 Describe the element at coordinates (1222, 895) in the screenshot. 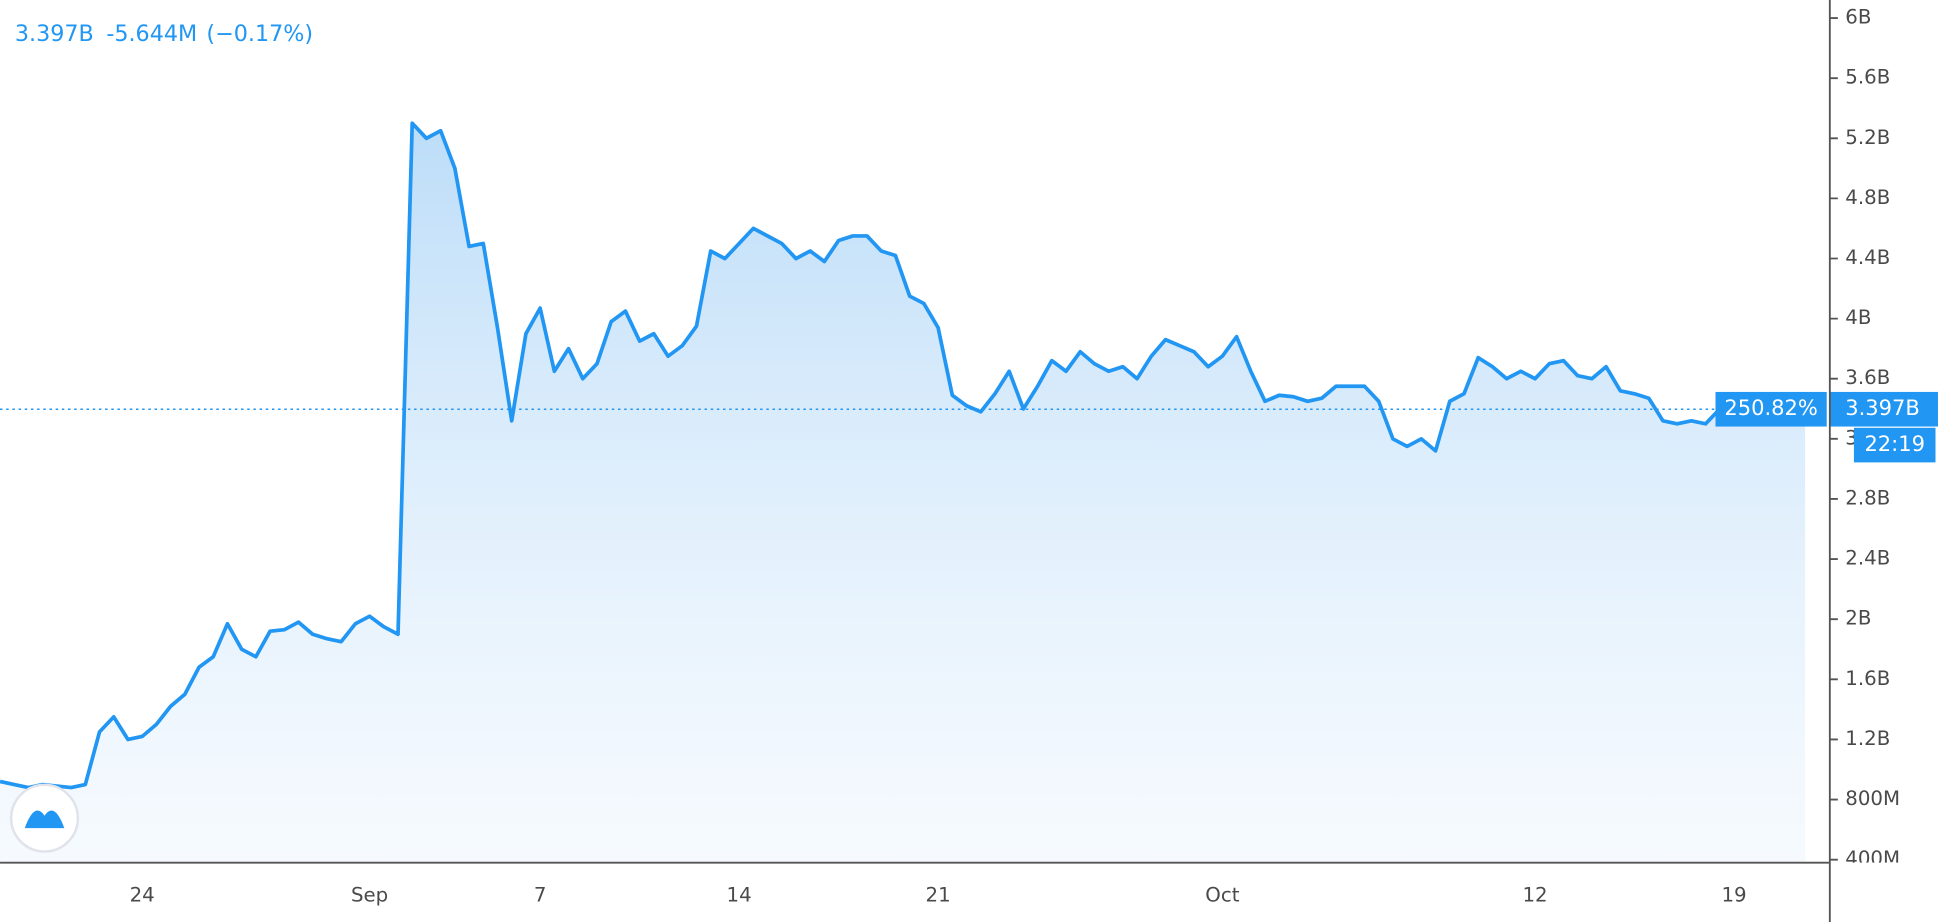

I see `x-tick-label: Oct` at that location.